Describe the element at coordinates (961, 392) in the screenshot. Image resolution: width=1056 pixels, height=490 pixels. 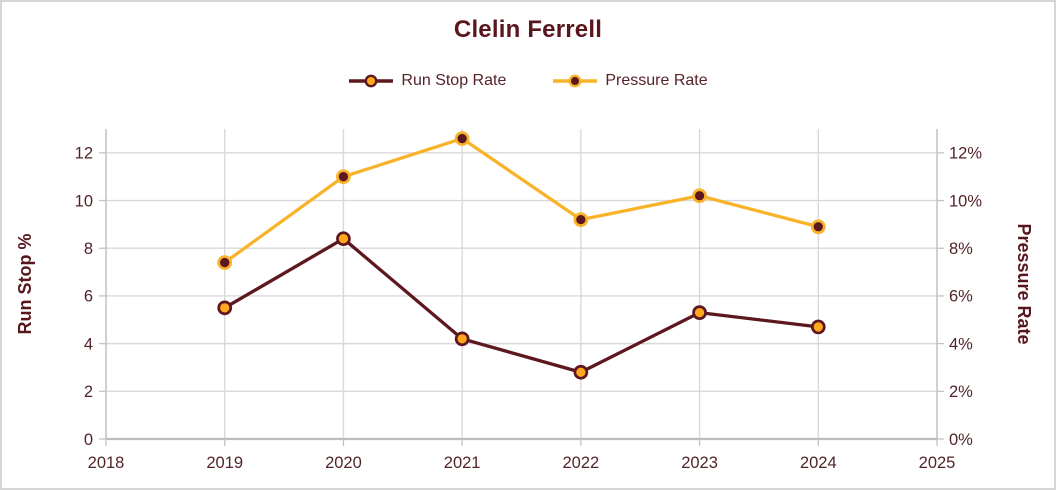
I see `right-axis-tick-label: 2%` at that location.